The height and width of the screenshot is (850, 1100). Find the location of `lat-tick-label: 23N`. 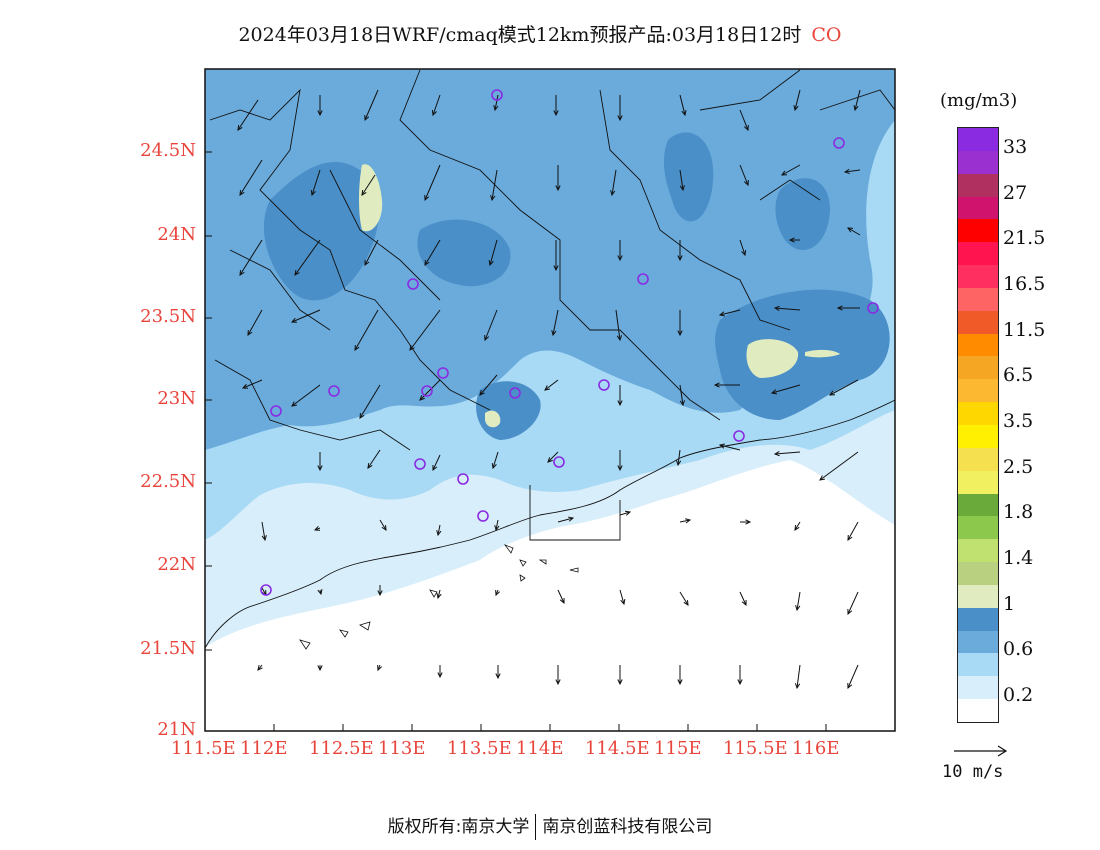

lat-tick-label: 23N is located at coordinates (176, 398).